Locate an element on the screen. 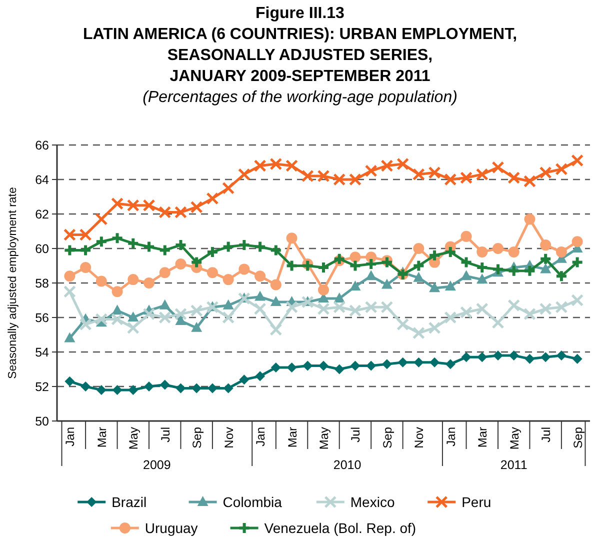 This screenshot has height=540, width=597. y-tick-label: 52 is located at coordinates (42, 387).